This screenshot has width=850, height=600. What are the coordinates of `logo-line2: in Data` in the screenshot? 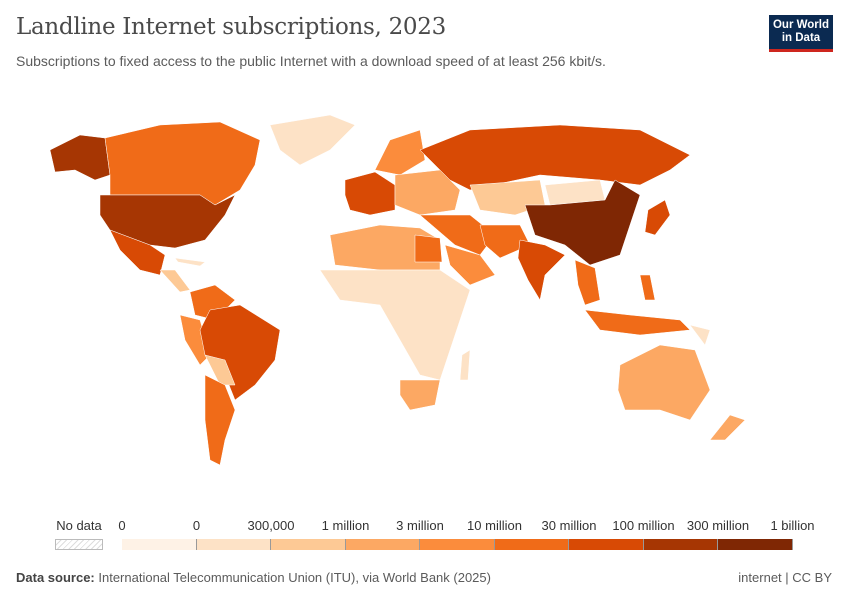 It's located at (801, 38).